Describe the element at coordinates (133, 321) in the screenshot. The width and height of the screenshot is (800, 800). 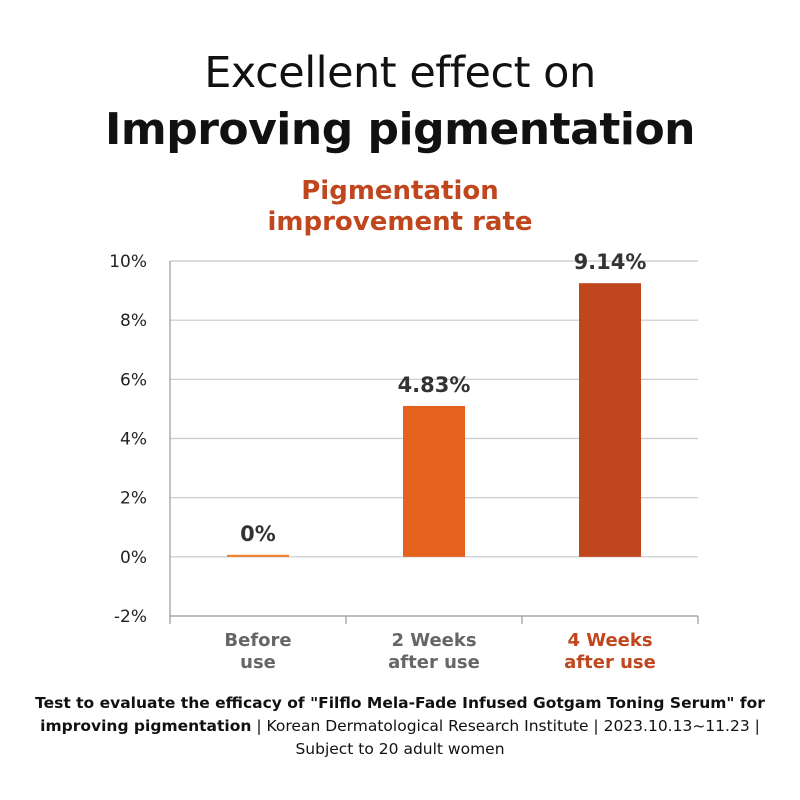
I see `y-tick-label: 8%` at that location.